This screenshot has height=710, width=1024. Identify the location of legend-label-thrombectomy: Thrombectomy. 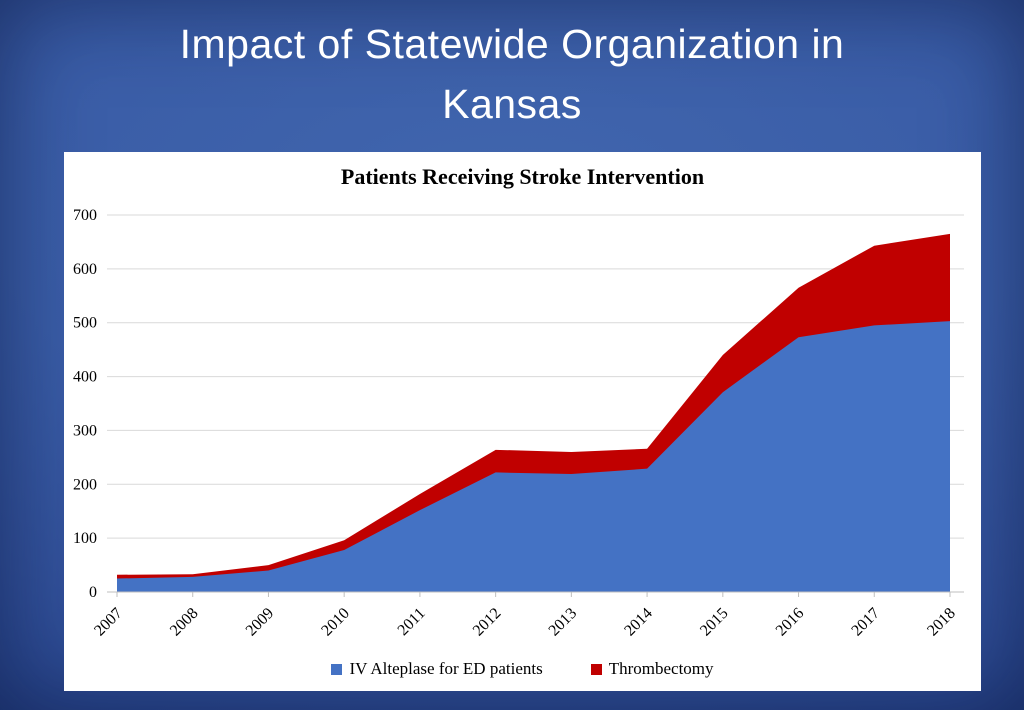
(661, 668).